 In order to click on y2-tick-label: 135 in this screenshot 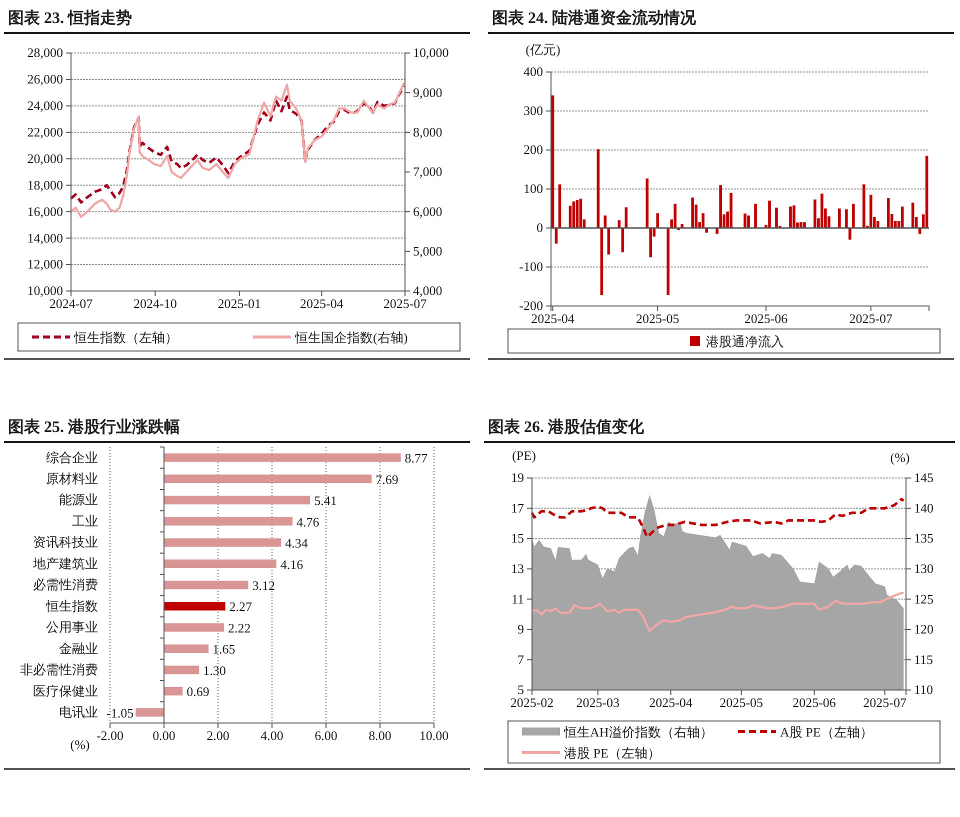, I will do `click(924, 538)`.